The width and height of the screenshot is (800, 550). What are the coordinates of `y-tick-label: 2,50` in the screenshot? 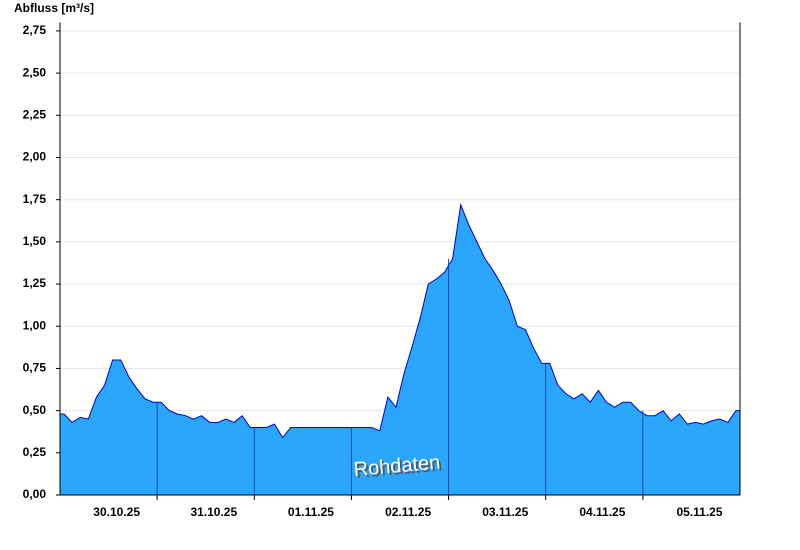 It's located at (35, 72).